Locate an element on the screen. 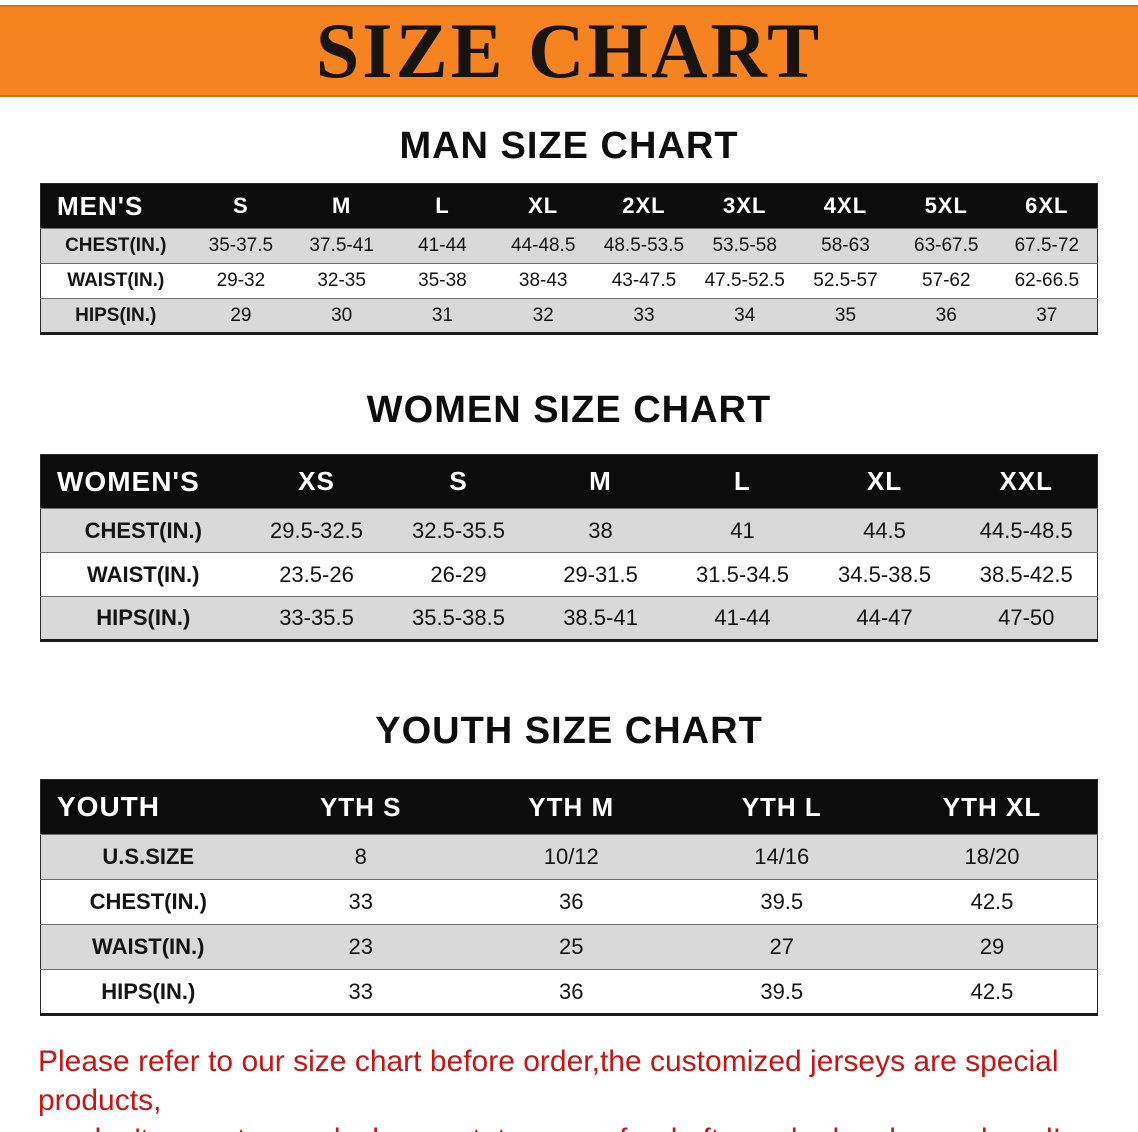 This screenshot has width=1138, height=1132. table-row: HIPS(IN.) 29 30 31 32 33 34 35 36 37 is located at coordinates (569, 316).